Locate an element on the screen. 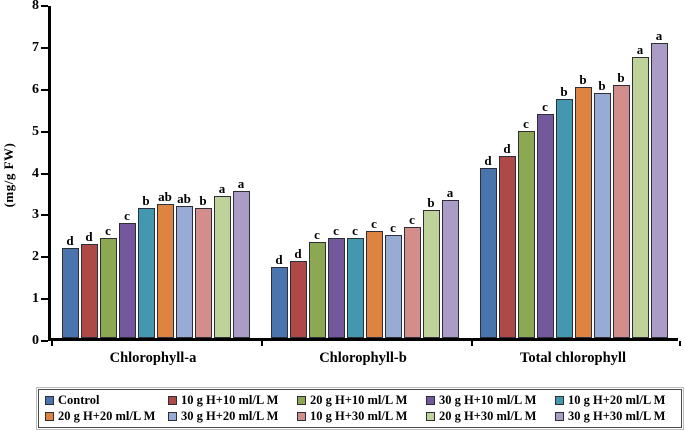 This screenshot has height=430, width=685. legend-label: 10 g H+10 ml/L M is located at coordinates (230, 399).